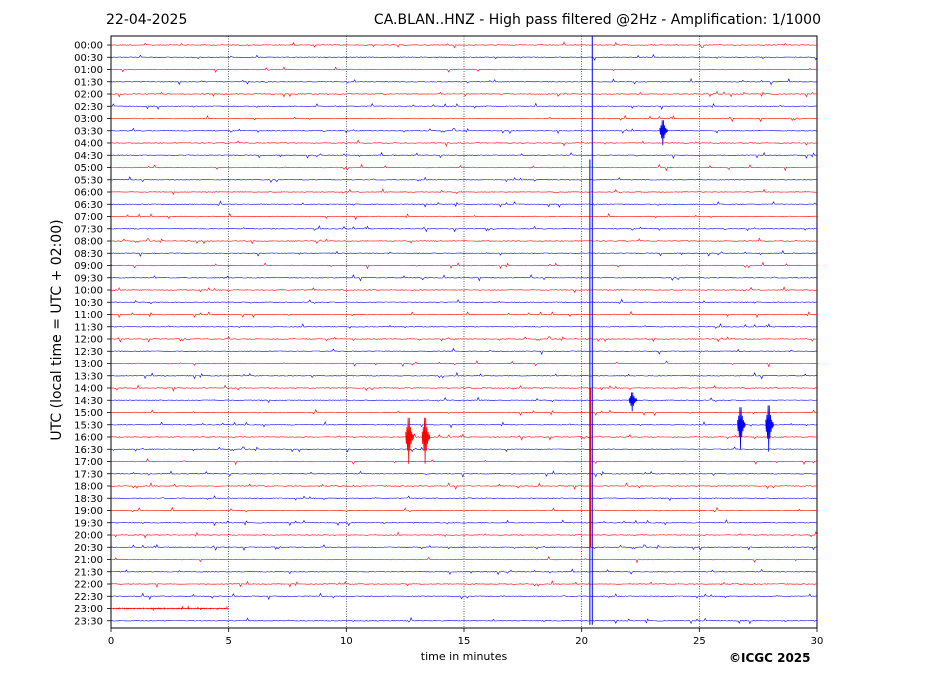  Describe the element at coordinates (88, 107) in the screenshot. I see `row-label: 02:30` at that location.